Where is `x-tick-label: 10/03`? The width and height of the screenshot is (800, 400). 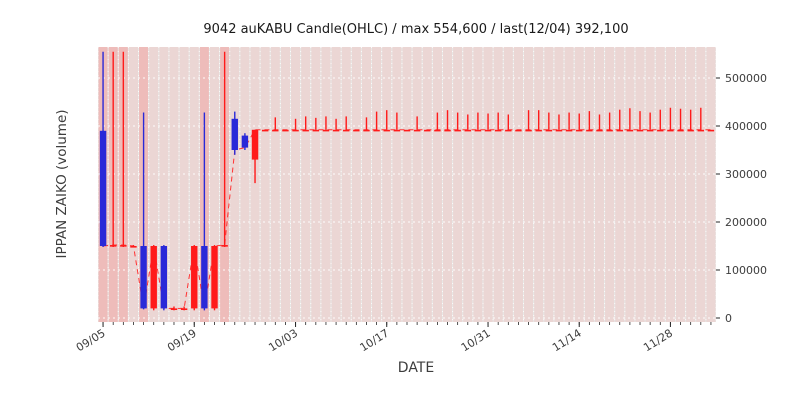
x-tick-label: 10/03 is located at coordinates (283, 341).